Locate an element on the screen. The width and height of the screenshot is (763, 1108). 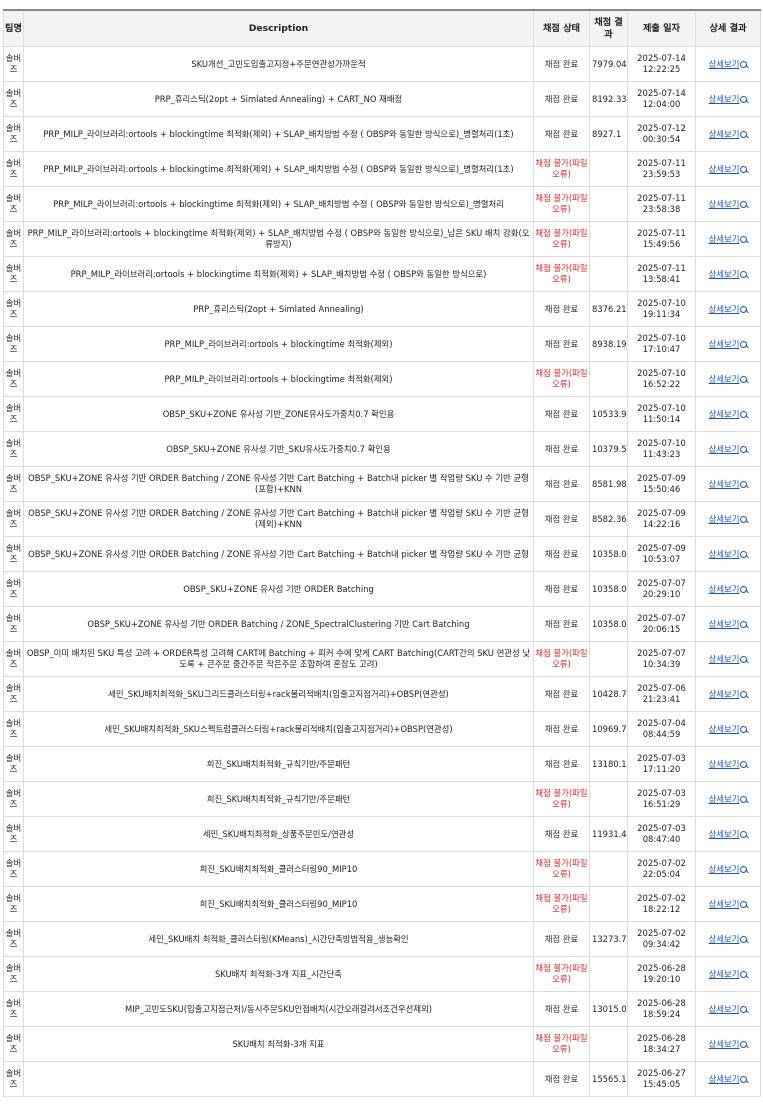
date-cell: 2025-06-28 18:59:24 is located at coordinates (661, 1009).